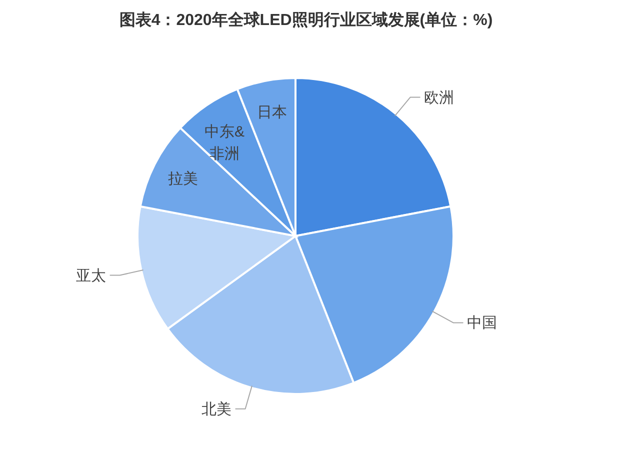 This screenshot has height=463, width=628. I want to click on slice-label: 日本, so click(271, 112).